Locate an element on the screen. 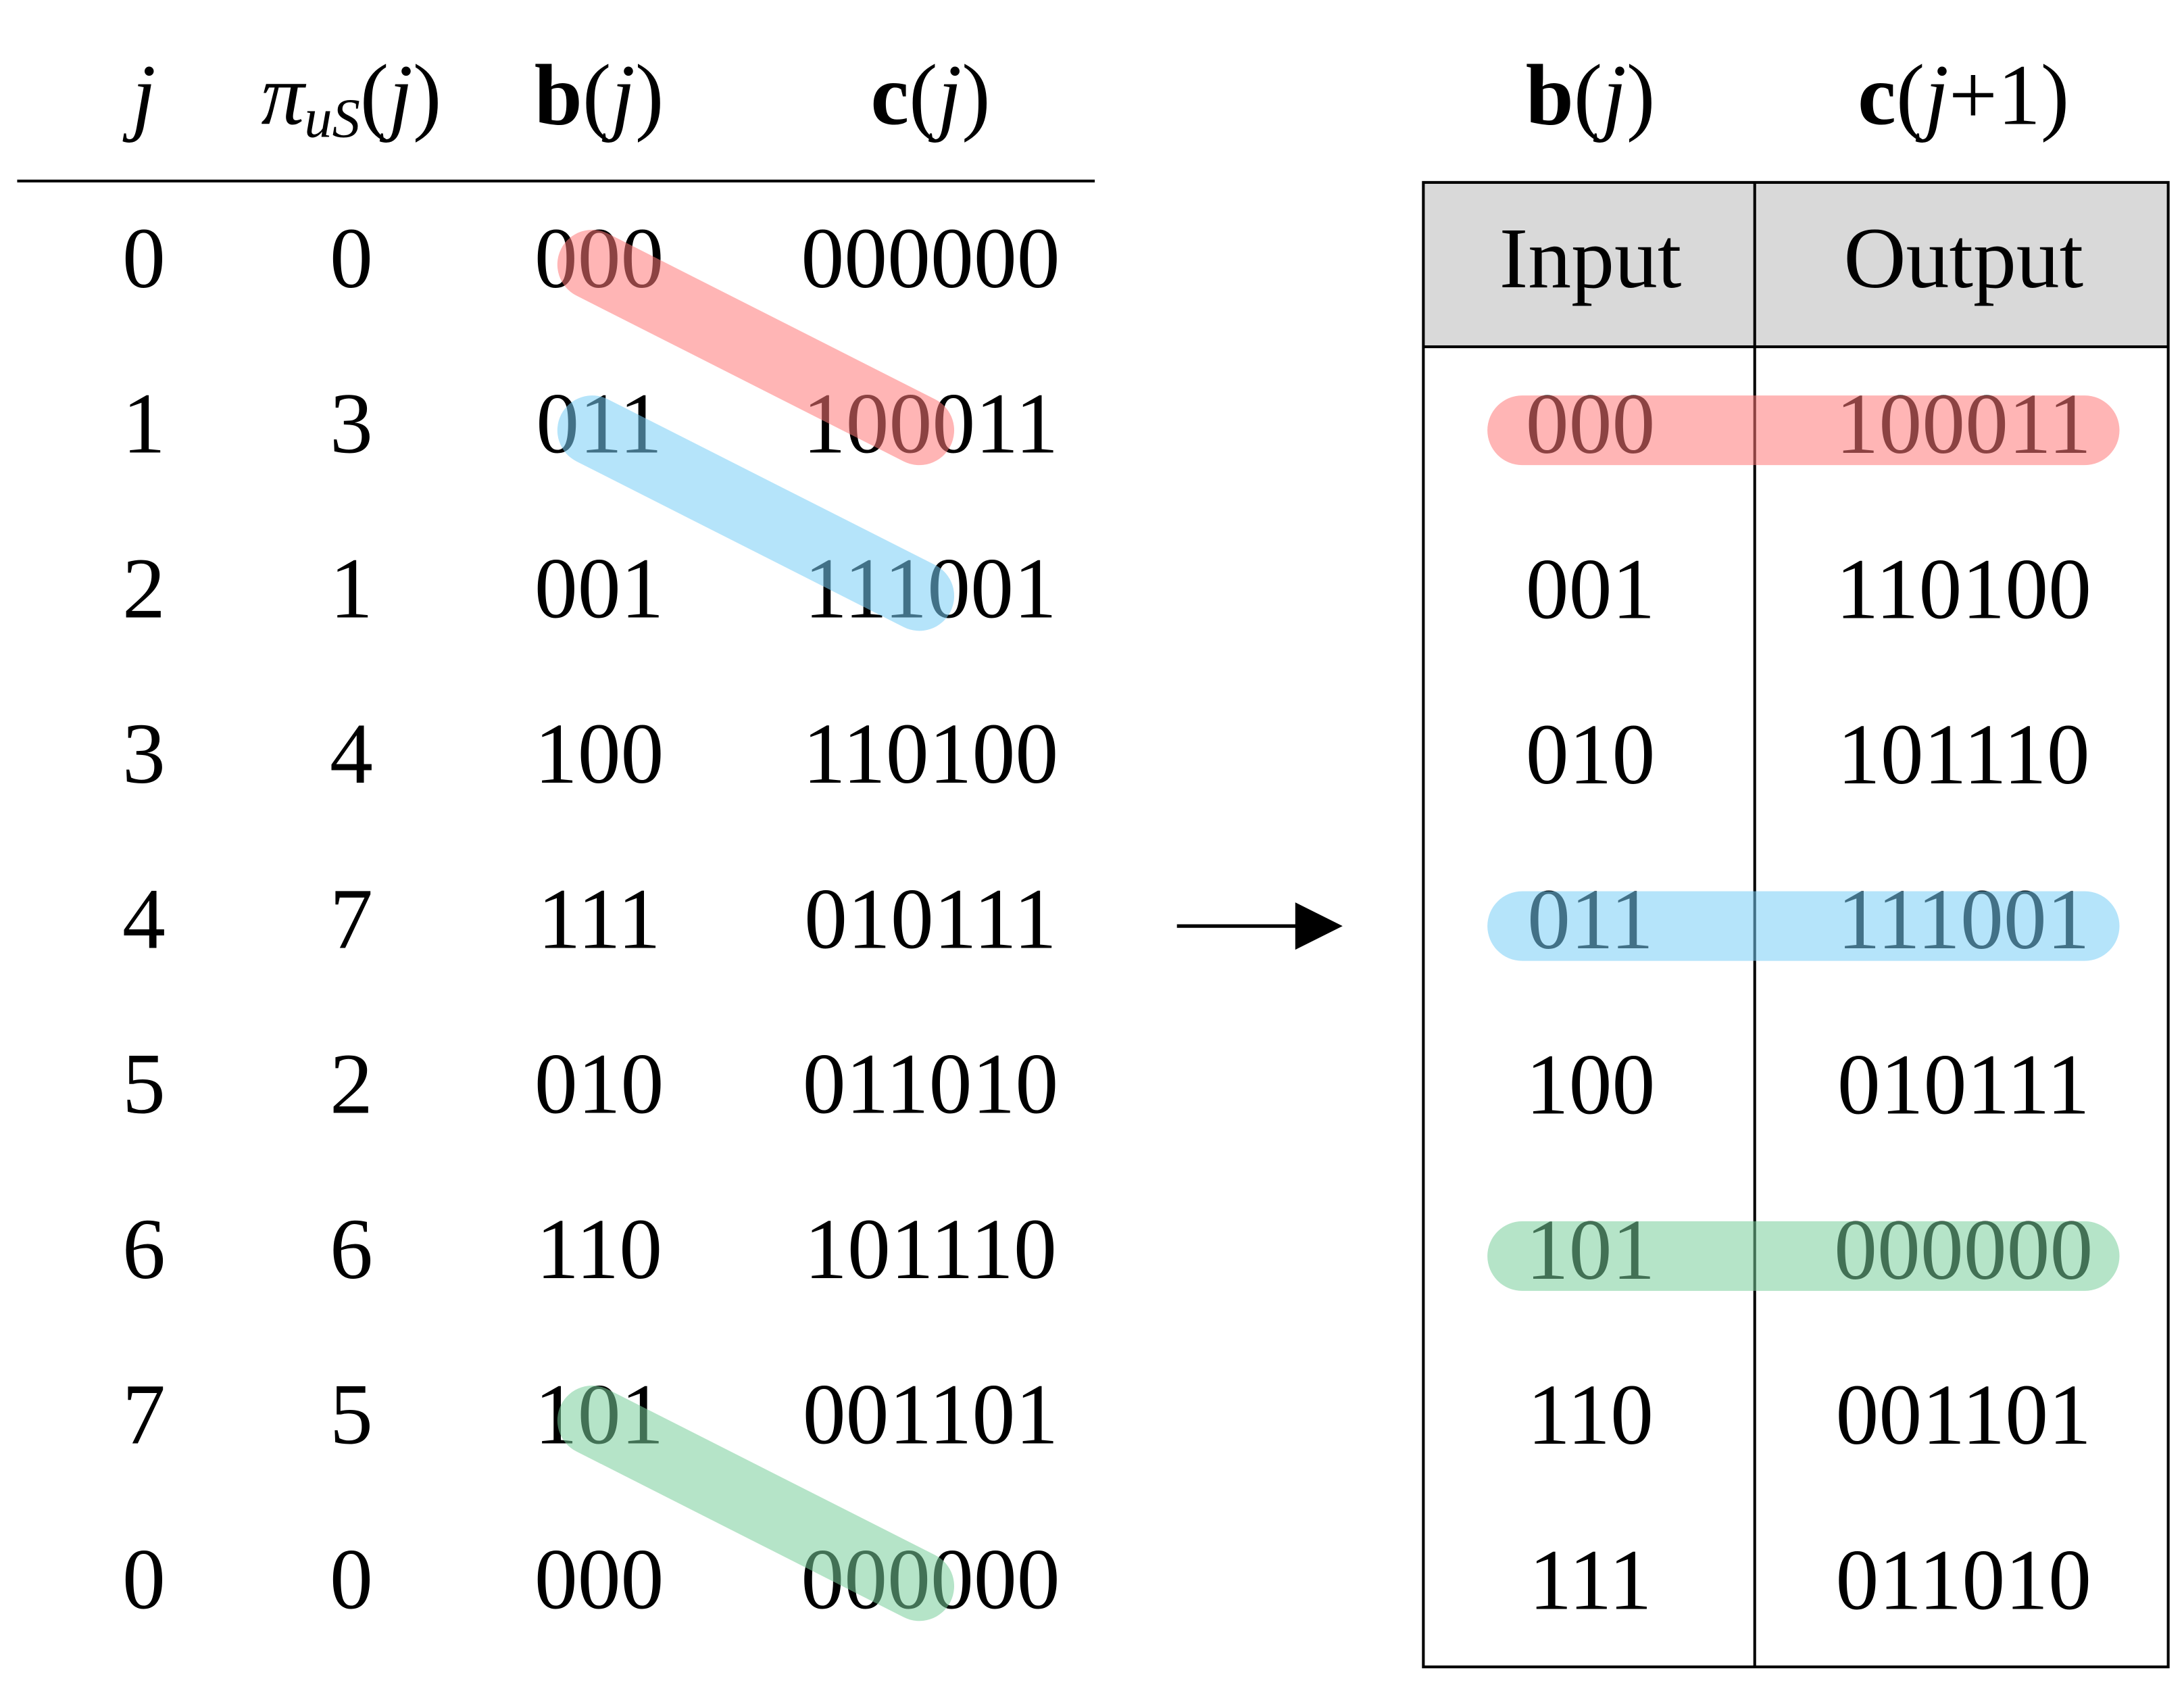 The width and height of the screenshot is (2184, 1685). right-cell: 100 is located at coordinates (1591, 1084).